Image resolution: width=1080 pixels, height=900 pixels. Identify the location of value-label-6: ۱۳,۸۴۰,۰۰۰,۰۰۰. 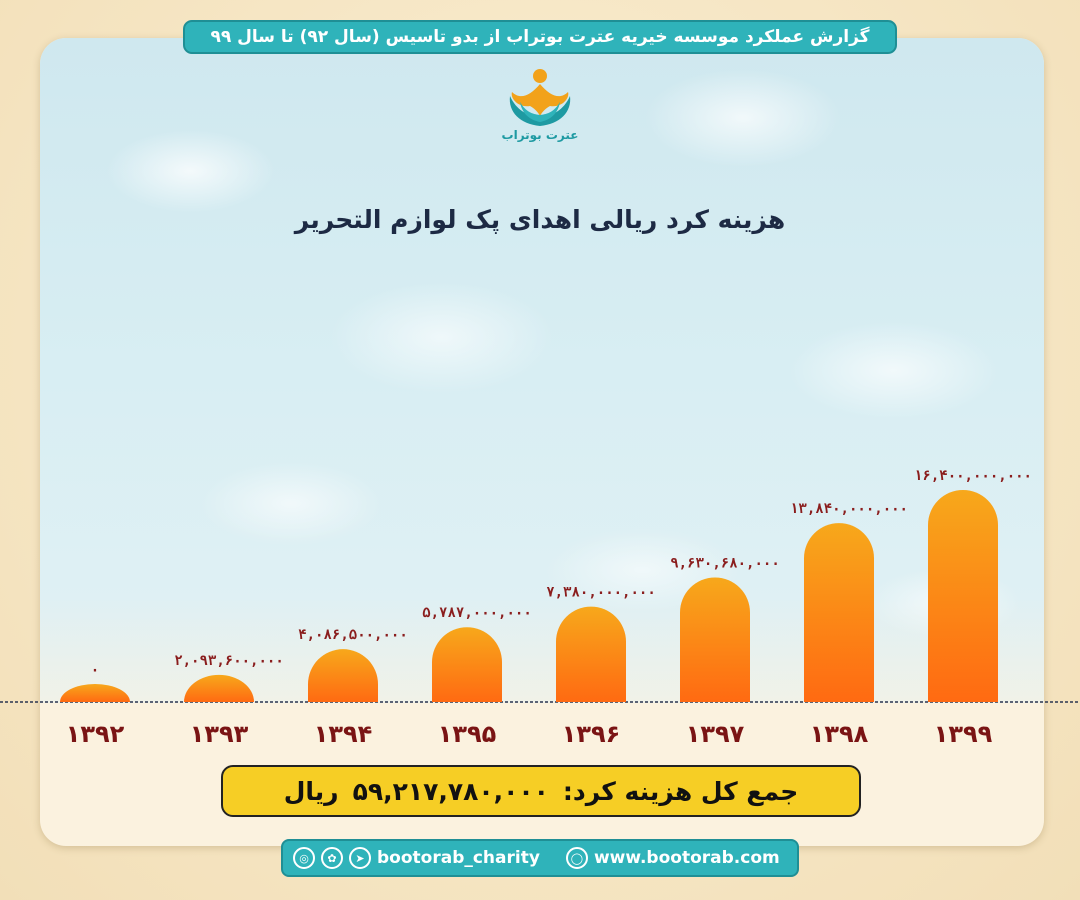
(849, 509).